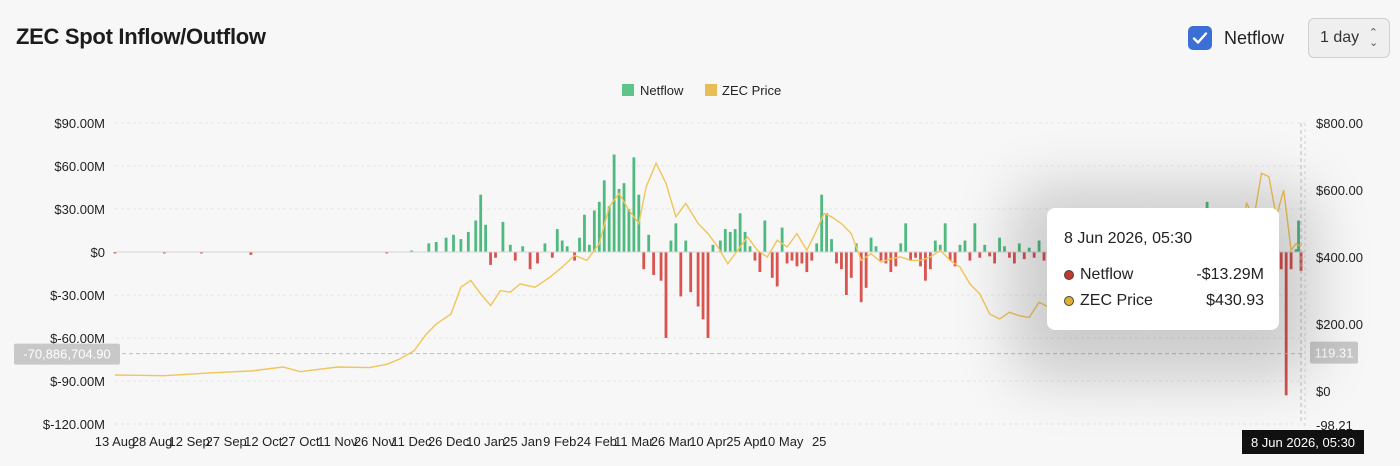 The height and width of the screenshot is (466, 1400). I want to click on crosshair-right-label: 119.31, so click(1334, 353).